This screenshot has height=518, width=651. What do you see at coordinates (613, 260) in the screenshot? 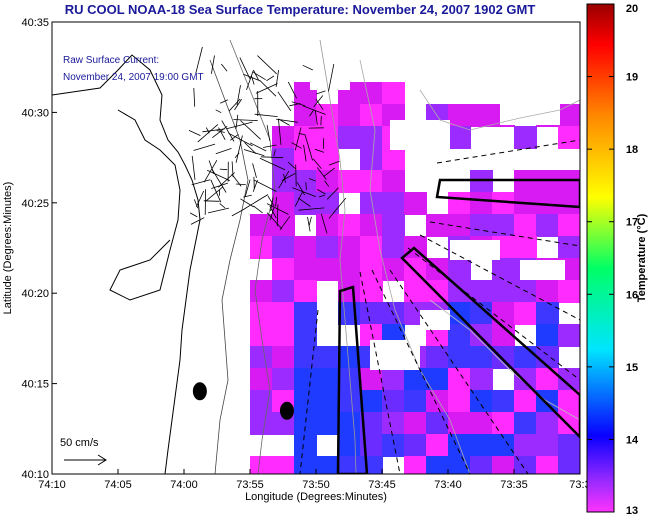
I see `colorbar-ticks: 20 19 18 17 16 15 14 13` at bounding box center [613, 260].